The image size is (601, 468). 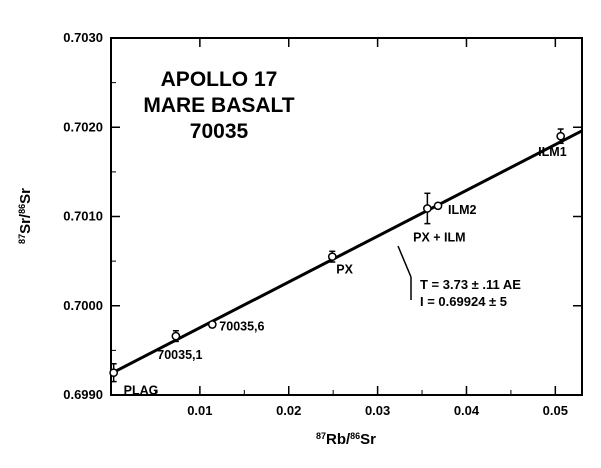 I want to click on title-line-1: APOLLO 17, so click(x=219, y=79).